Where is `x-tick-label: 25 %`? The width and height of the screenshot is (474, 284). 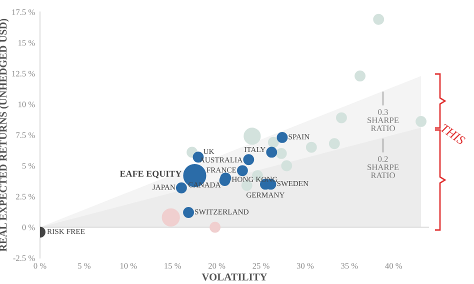 x-tick-label: 25 % is located at coordinates (261, 266).